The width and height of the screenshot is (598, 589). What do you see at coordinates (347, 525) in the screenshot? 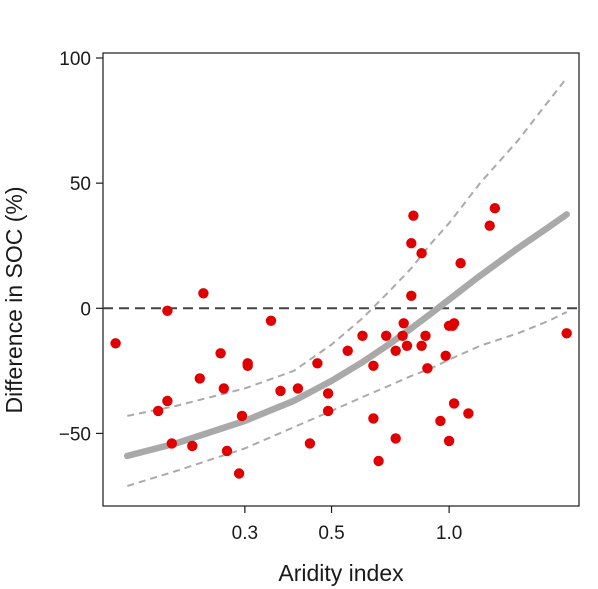
I see `x-axis: 0.3 0.5 1.0` at bounding box center [347, 525].